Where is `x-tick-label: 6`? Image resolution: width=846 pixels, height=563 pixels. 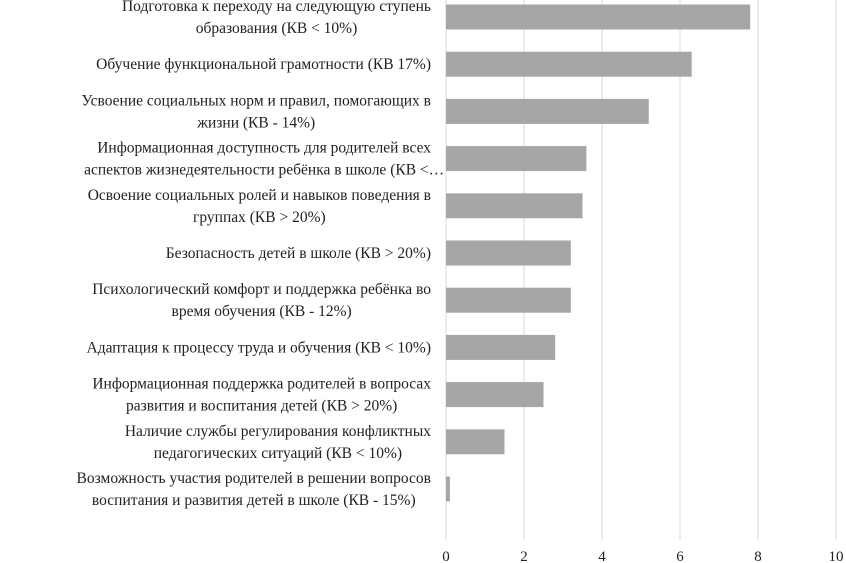
x-tick-label: 6 is located at coordinates (680, 556).